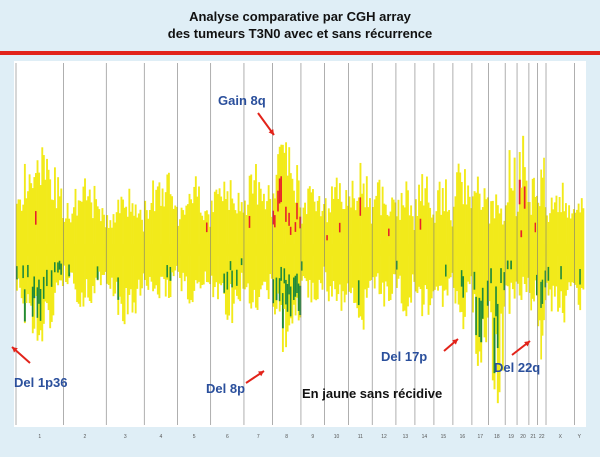 The width and height of the screenshot is (600, 457). What do you see at coordinates (487, 223) in the screenshot?
I see `gain-bar-chr17` at bounding box center [487, 223].